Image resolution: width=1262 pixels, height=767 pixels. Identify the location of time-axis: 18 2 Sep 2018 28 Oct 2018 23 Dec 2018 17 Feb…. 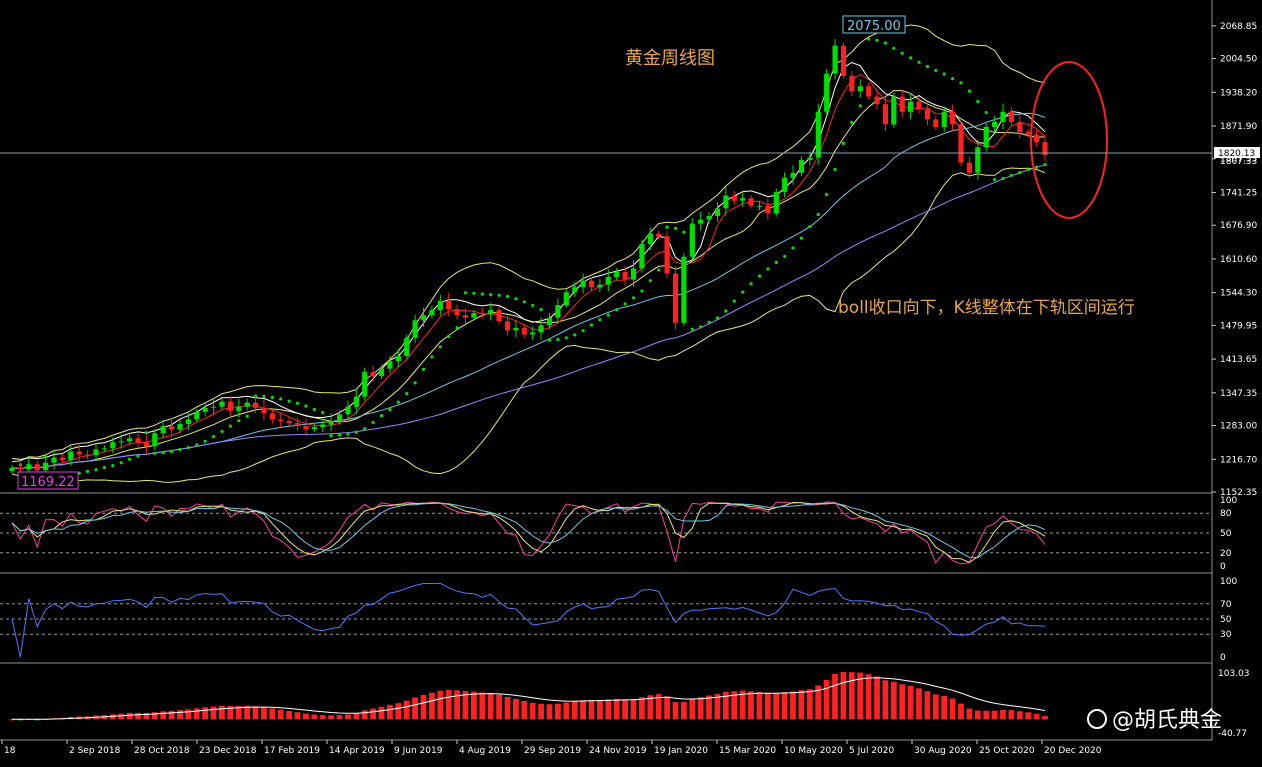
(551, 748).